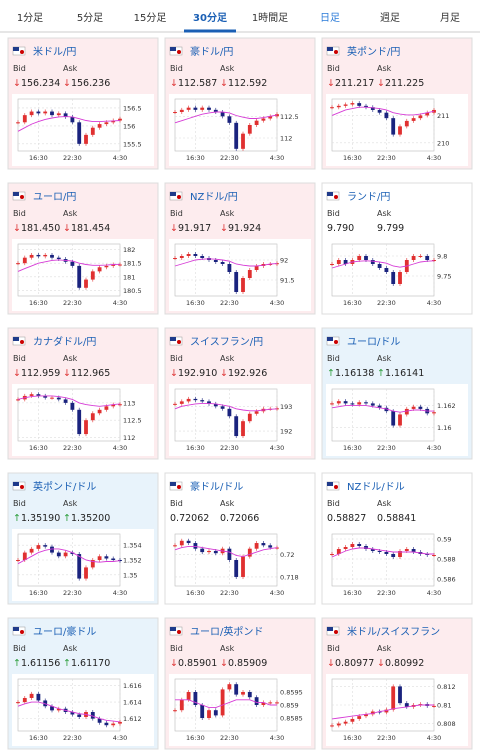 Image resolution: width=480 pixels, height=755 pixels. Describe the element at coordinates (289, 706) in the screenshot. I see `y-tick-label: 0.859` at that location.